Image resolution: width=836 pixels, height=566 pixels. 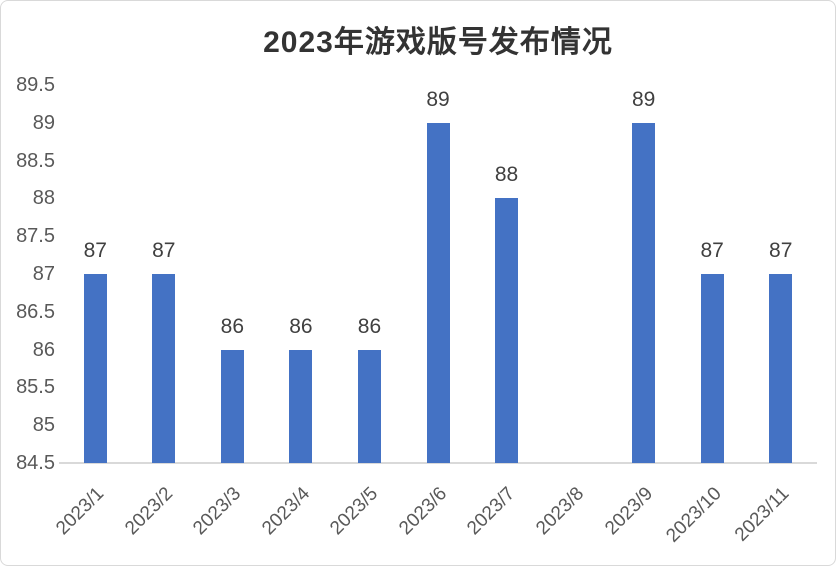 What do you see at coordinates (35, 463) in the screenshot?
I see `y-tick-label: 84.5` at bounding box center [35, 463].